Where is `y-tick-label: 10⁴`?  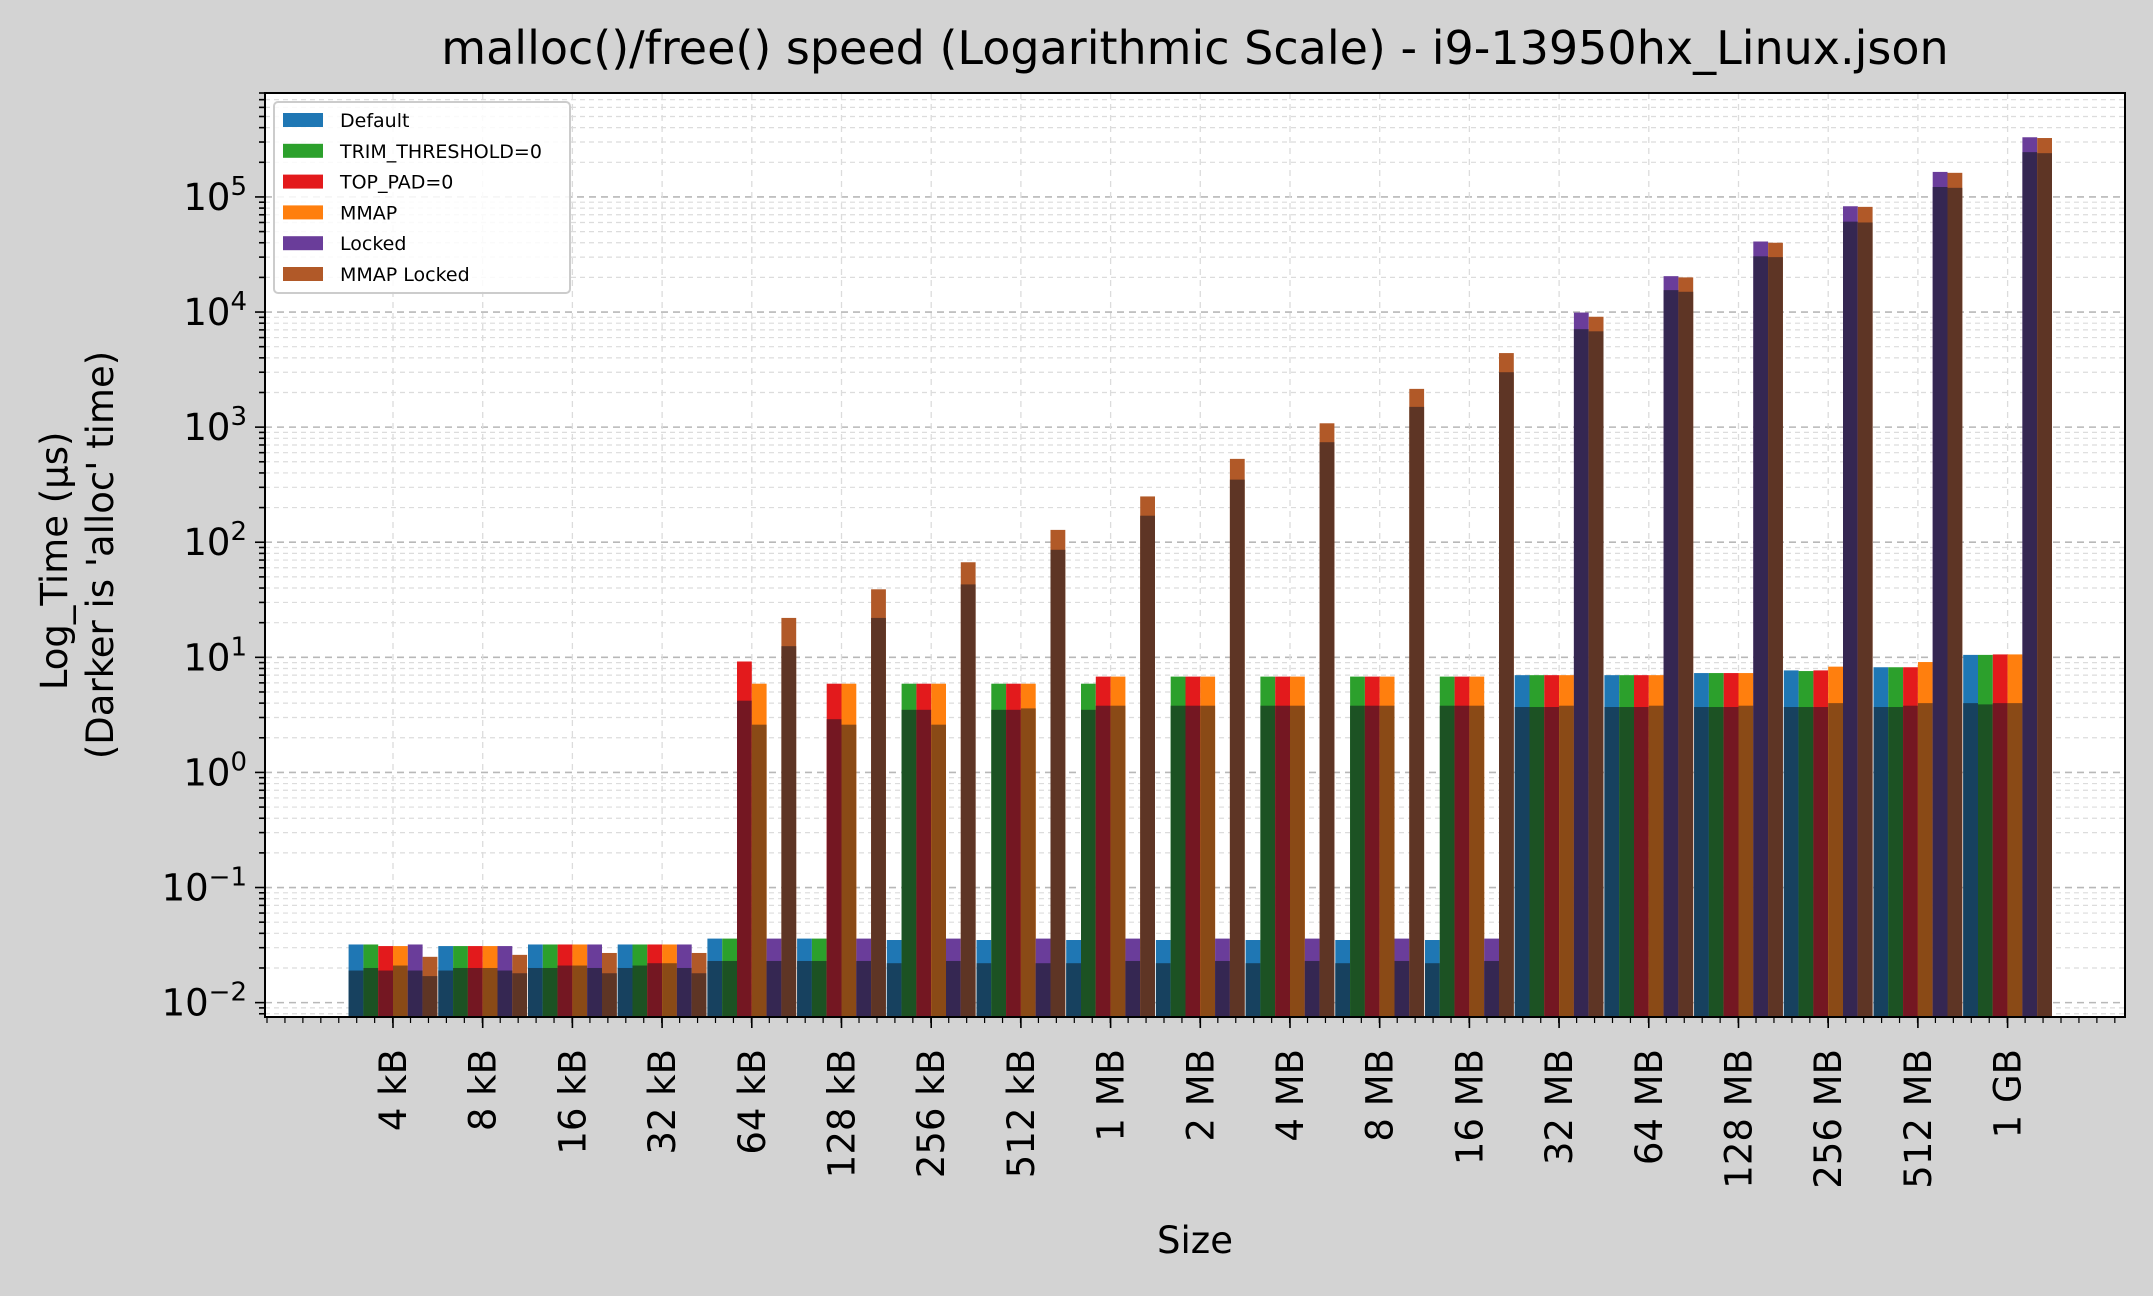 y-tick-label: 10⁴ is located at coordinates (215, 310).